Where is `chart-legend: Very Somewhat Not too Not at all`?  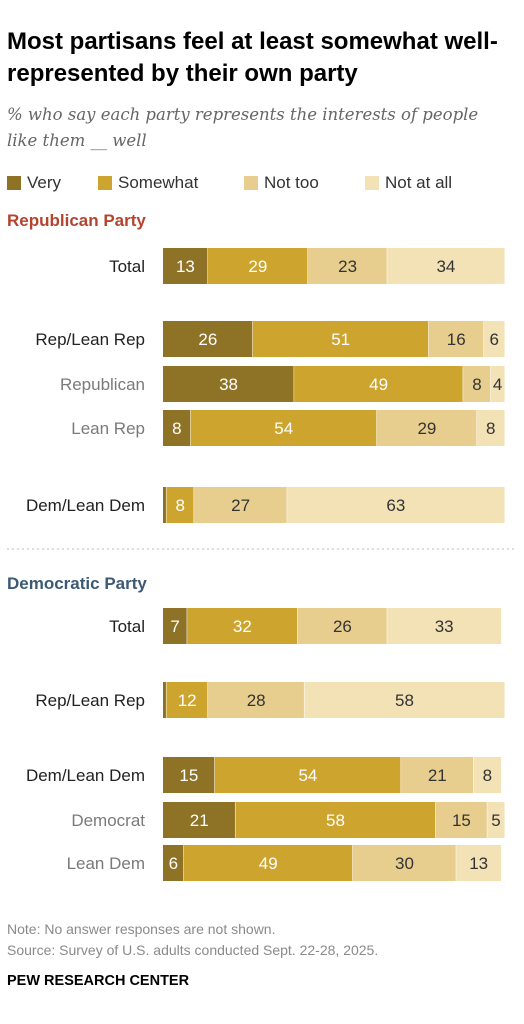 chart-legend: Very Somewhat Not too Not at all is located at coordinates (262, 183).